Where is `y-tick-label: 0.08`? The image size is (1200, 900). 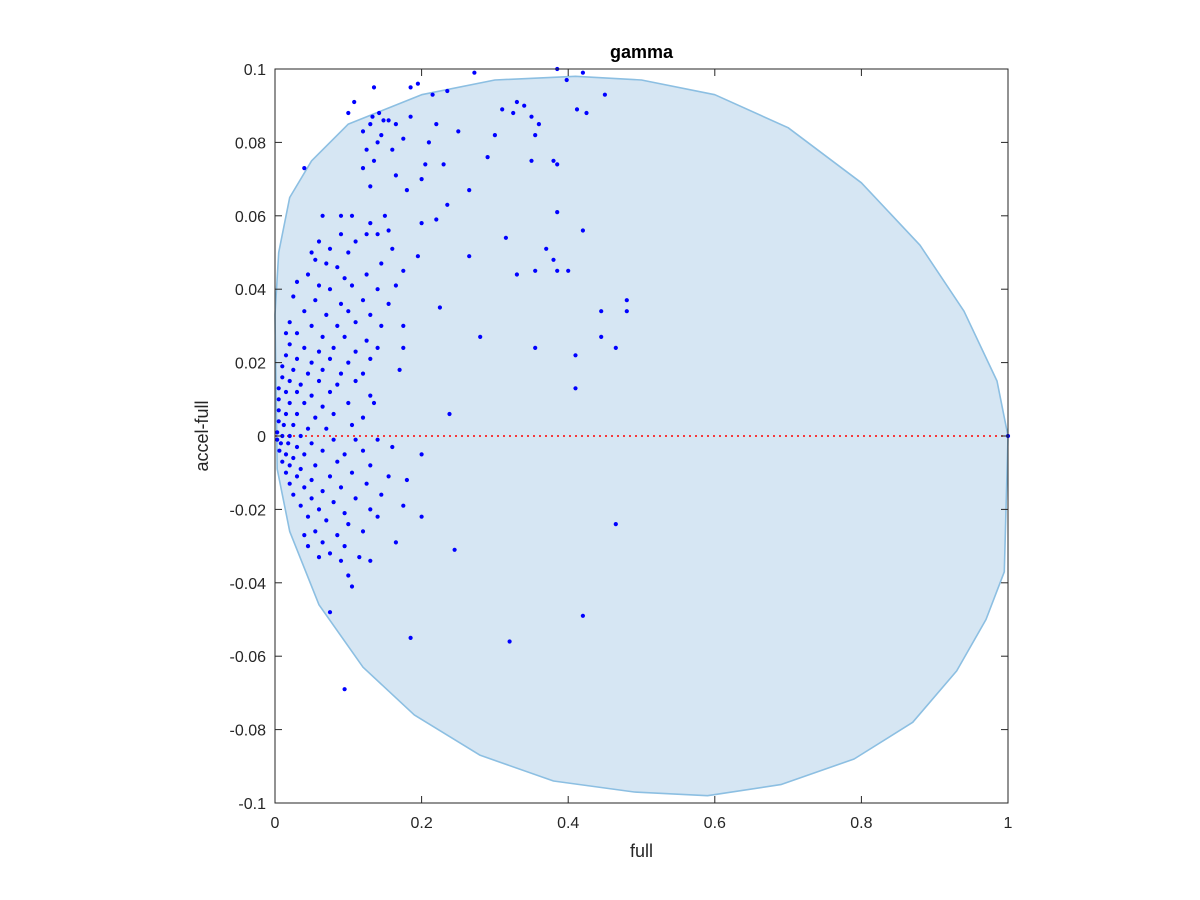 y-tick-label: 0.08 is located at coordinates (250, 143).